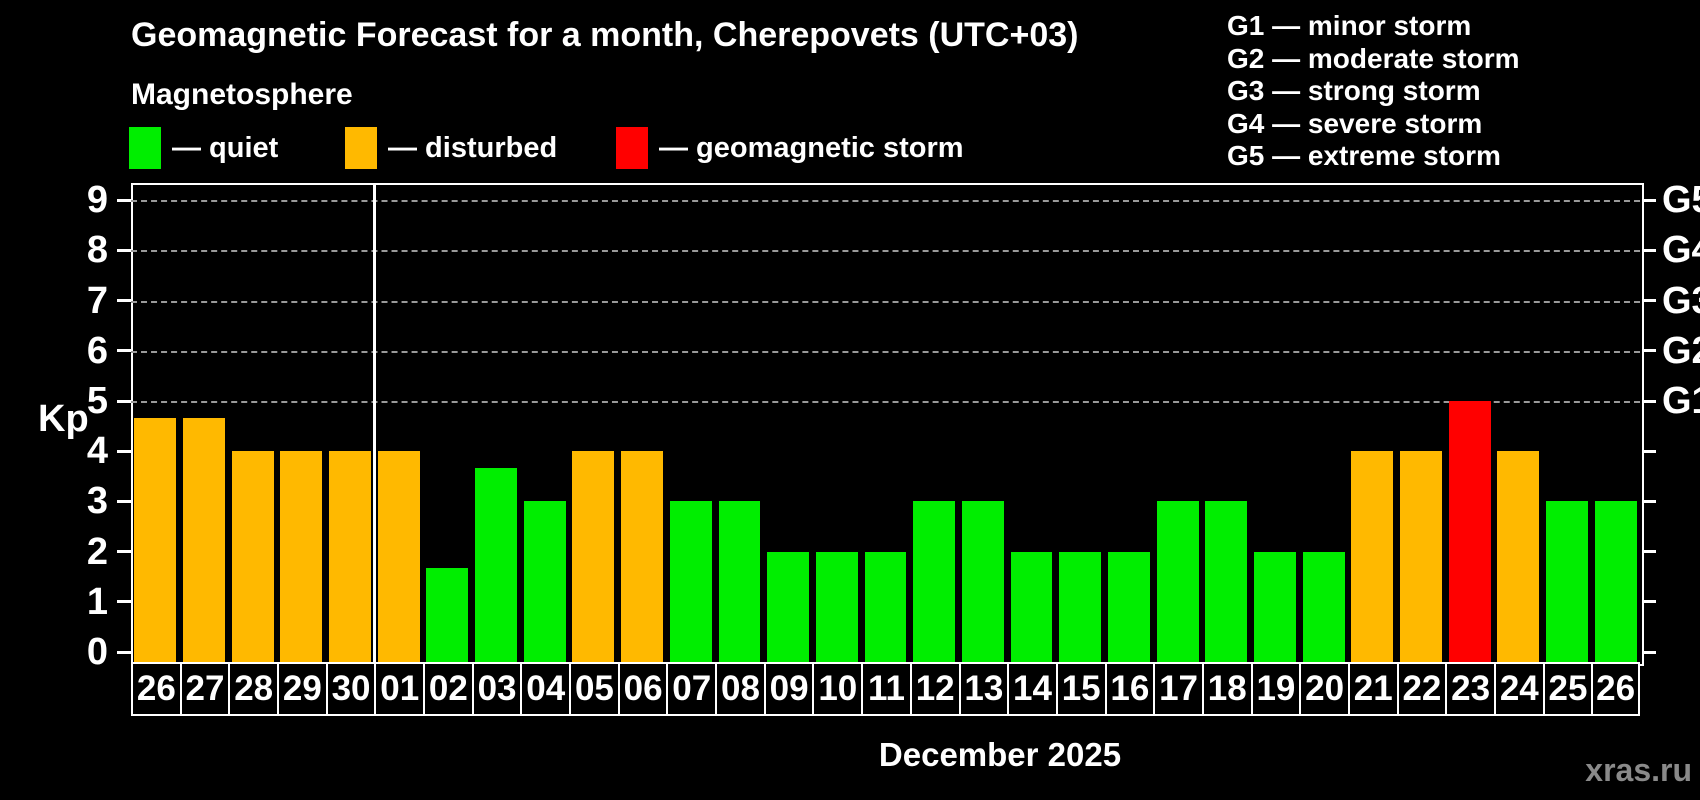  What do you see at coordinates (302, 689) in the screenshot?
I see `x-tick-cell-3: 29` at bounding box center [302, 689].